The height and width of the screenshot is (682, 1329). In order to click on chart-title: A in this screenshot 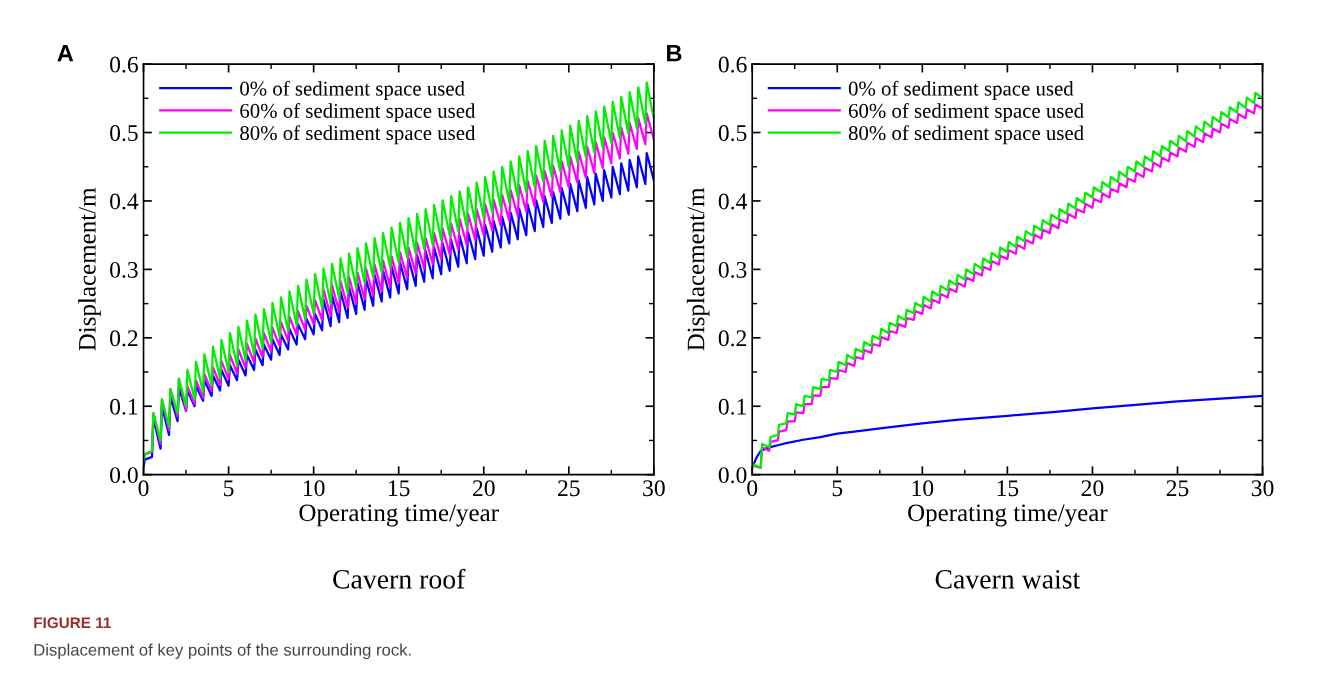, I will do `click(65, 53)`.